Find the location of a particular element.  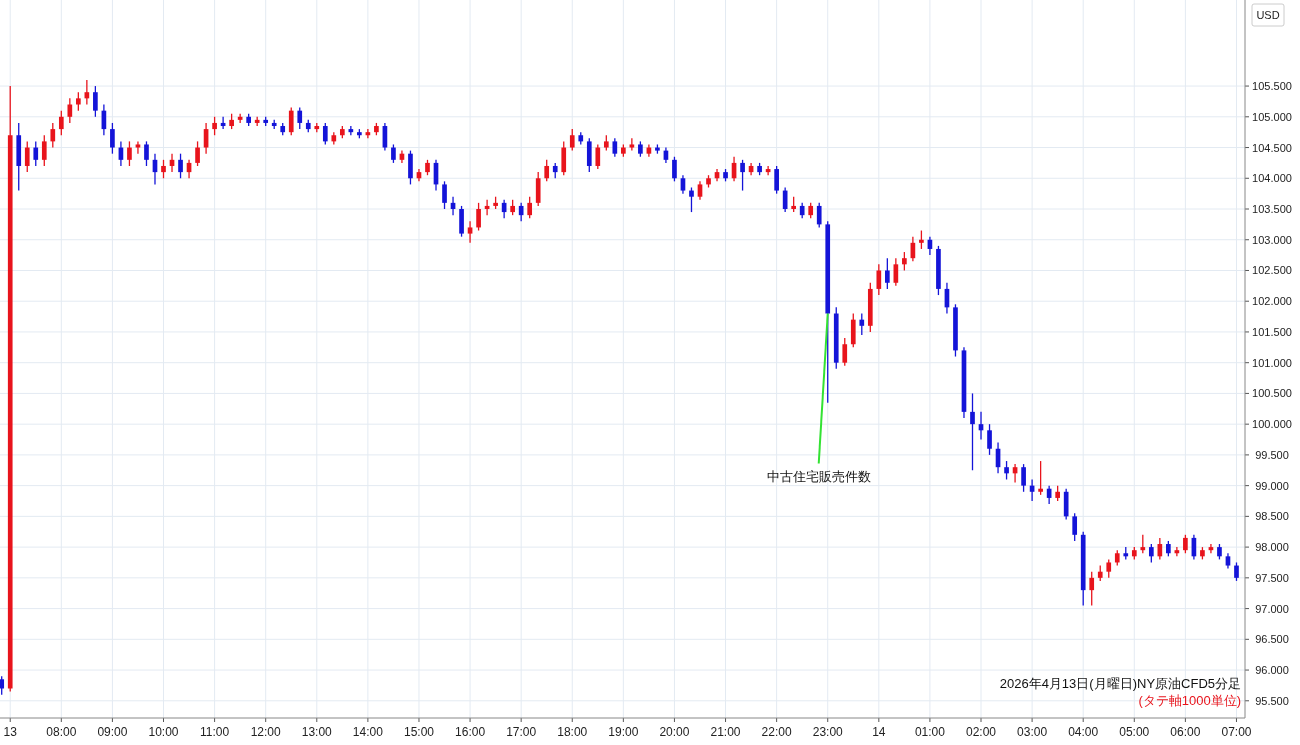

x-tick-label: 03:00 is located at coordinates (1032, 732).